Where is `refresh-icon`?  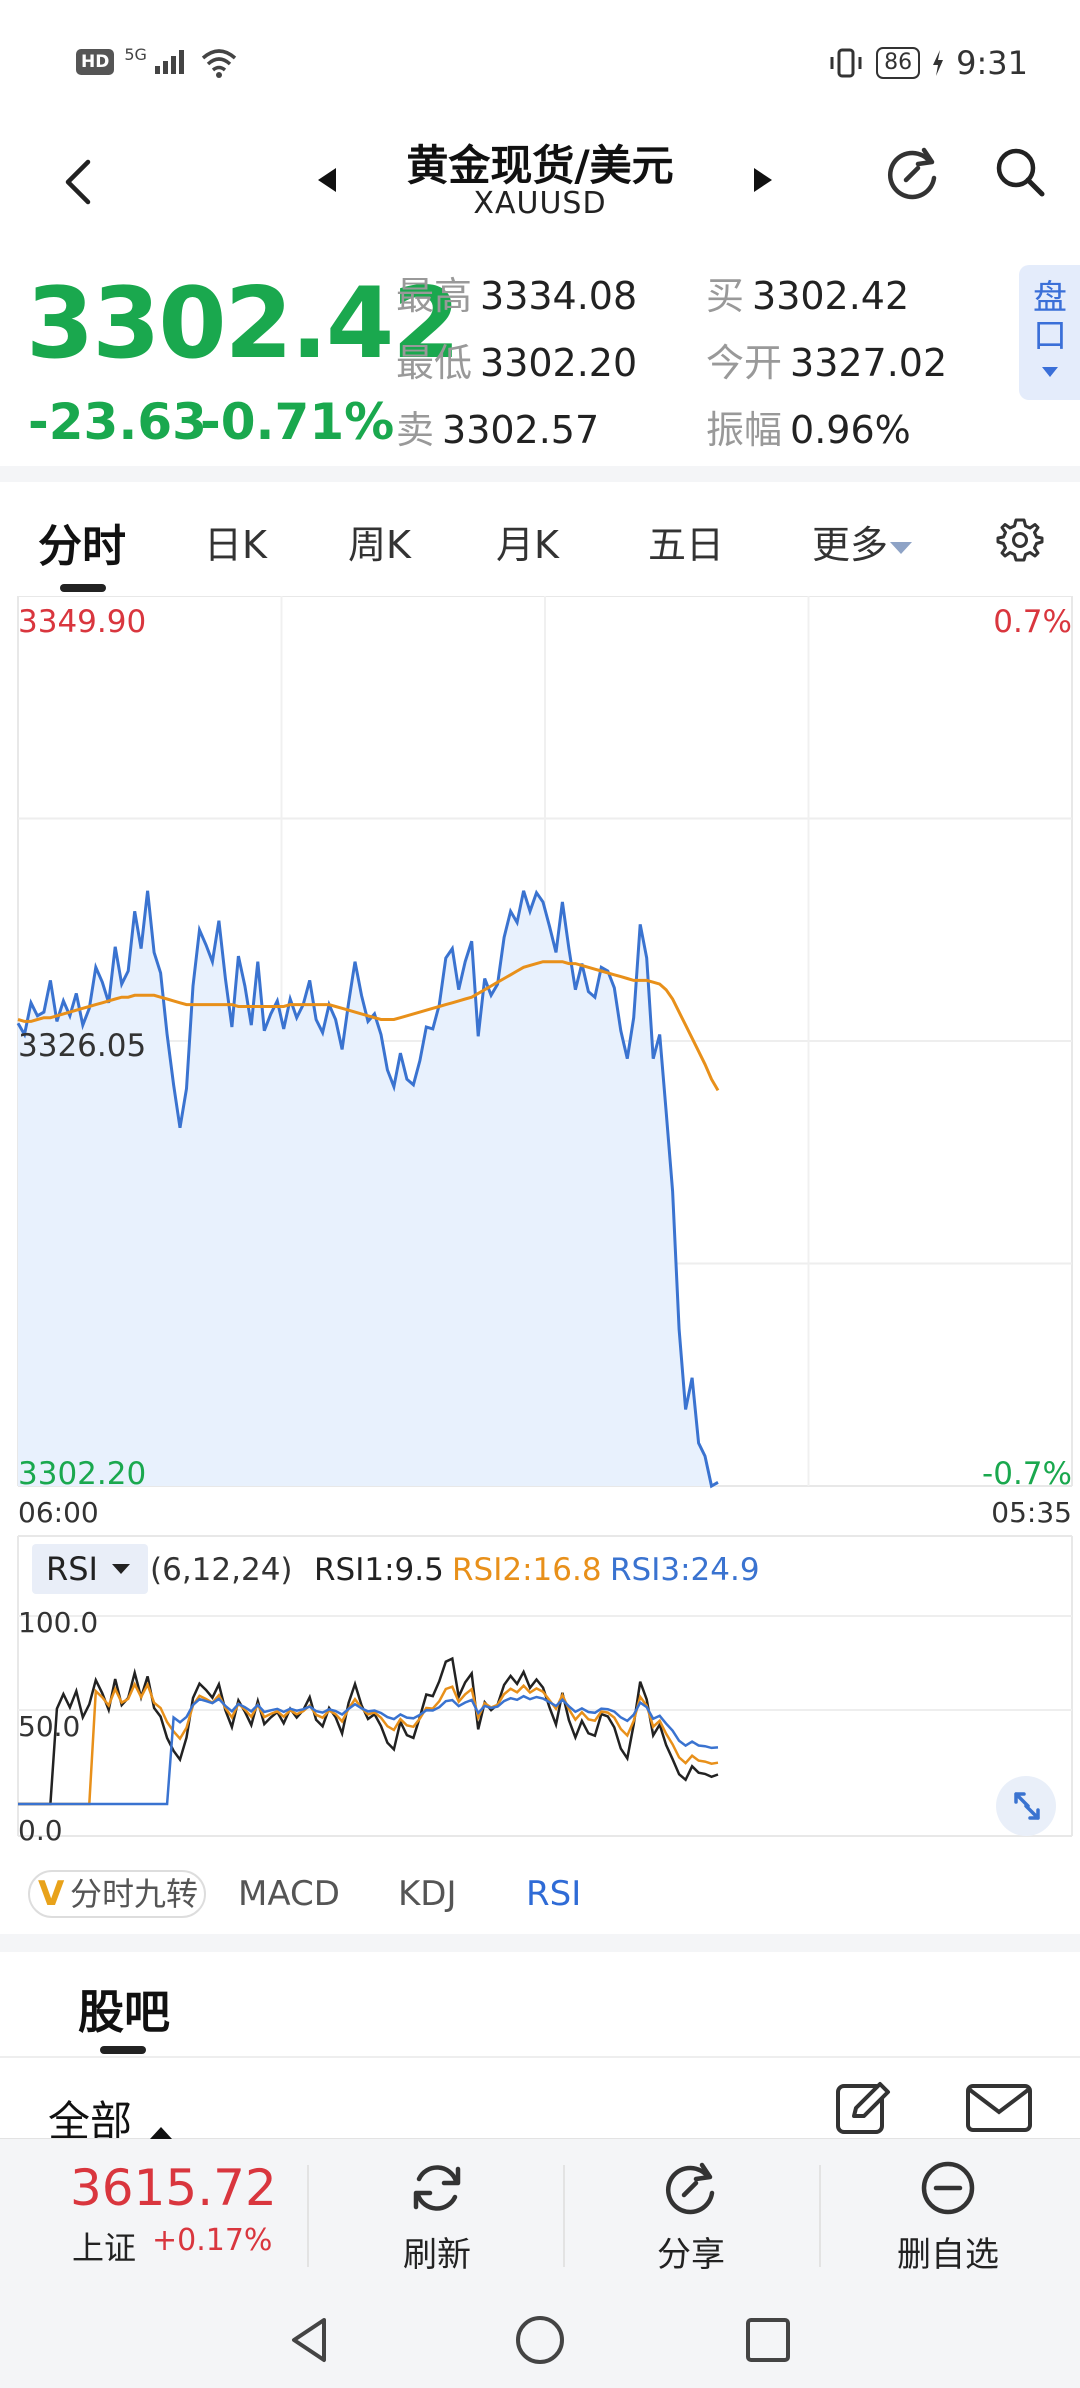
refresh-icon is located at coordinates (912, 172).